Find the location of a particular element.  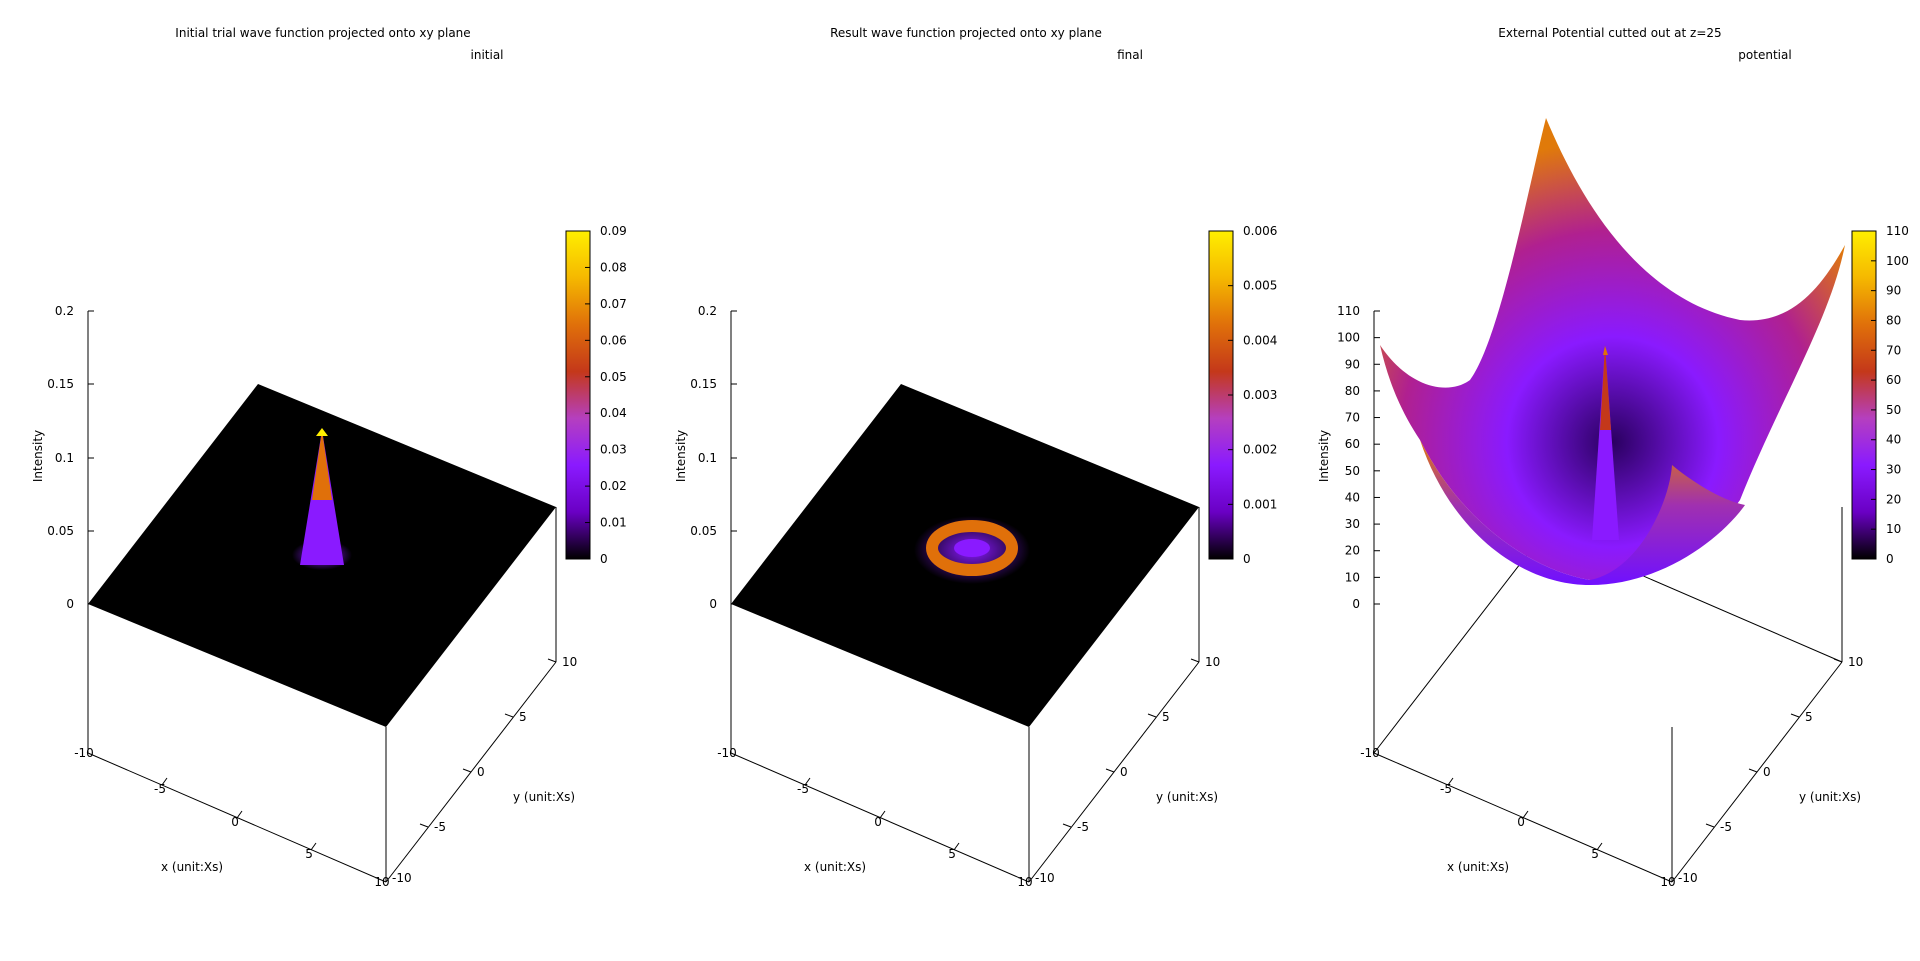

z-ticks: 0 10 20 30 40 50 60 70 80 90 100 110 is located at coordinates (1358, 457).